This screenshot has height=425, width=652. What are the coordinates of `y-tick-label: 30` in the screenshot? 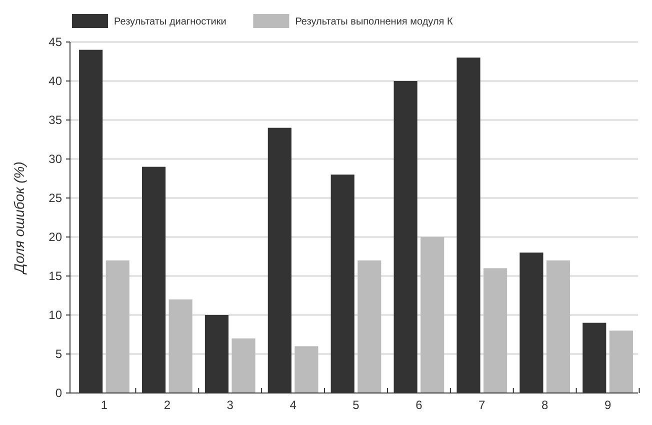 It's located at (55, 159).